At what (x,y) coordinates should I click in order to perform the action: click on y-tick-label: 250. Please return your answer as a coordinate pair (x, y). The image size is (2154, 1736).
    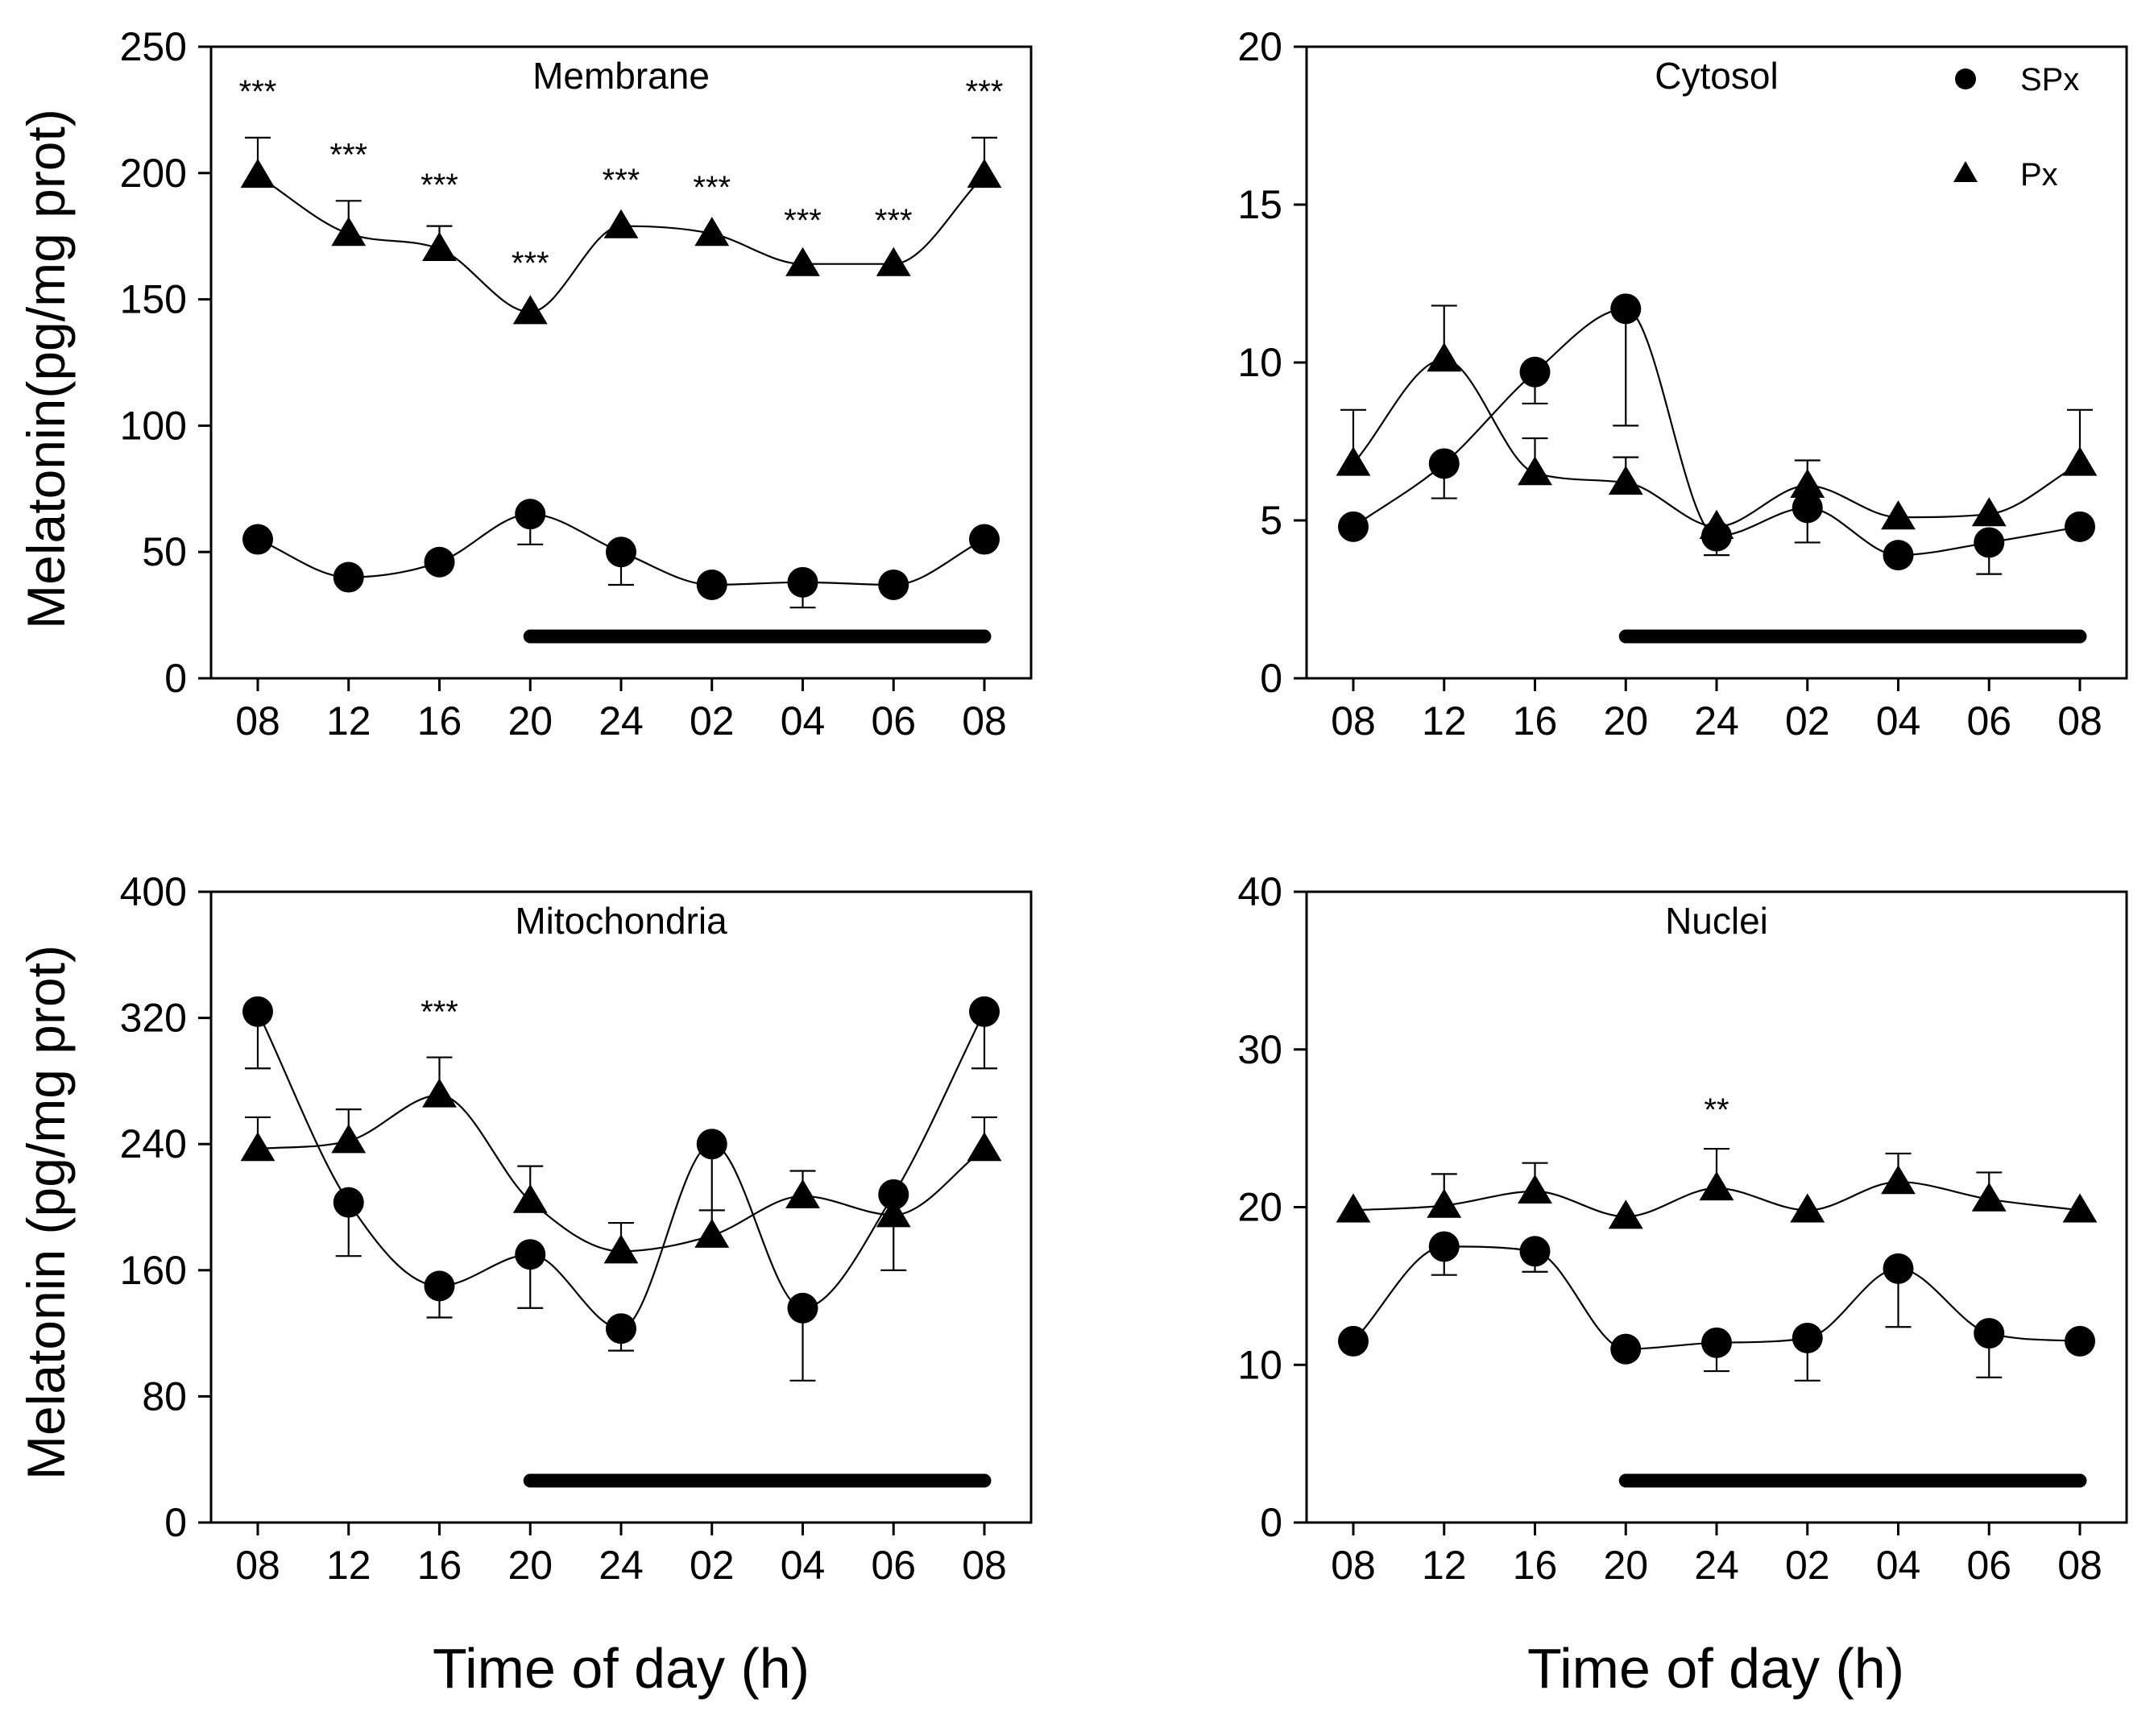
    Looking at the image, I should click on (153, 46).